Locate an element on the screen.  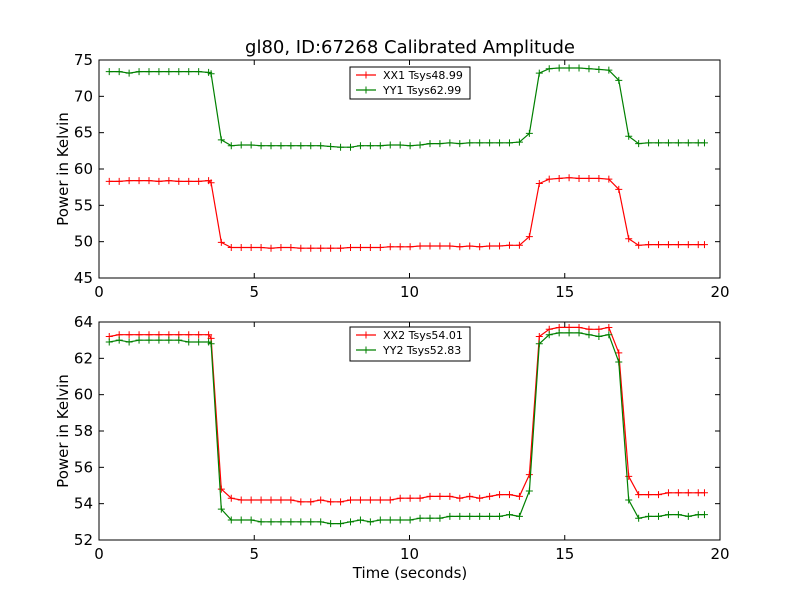
y-tick-label: 54 is located at coordinates (83, 504).